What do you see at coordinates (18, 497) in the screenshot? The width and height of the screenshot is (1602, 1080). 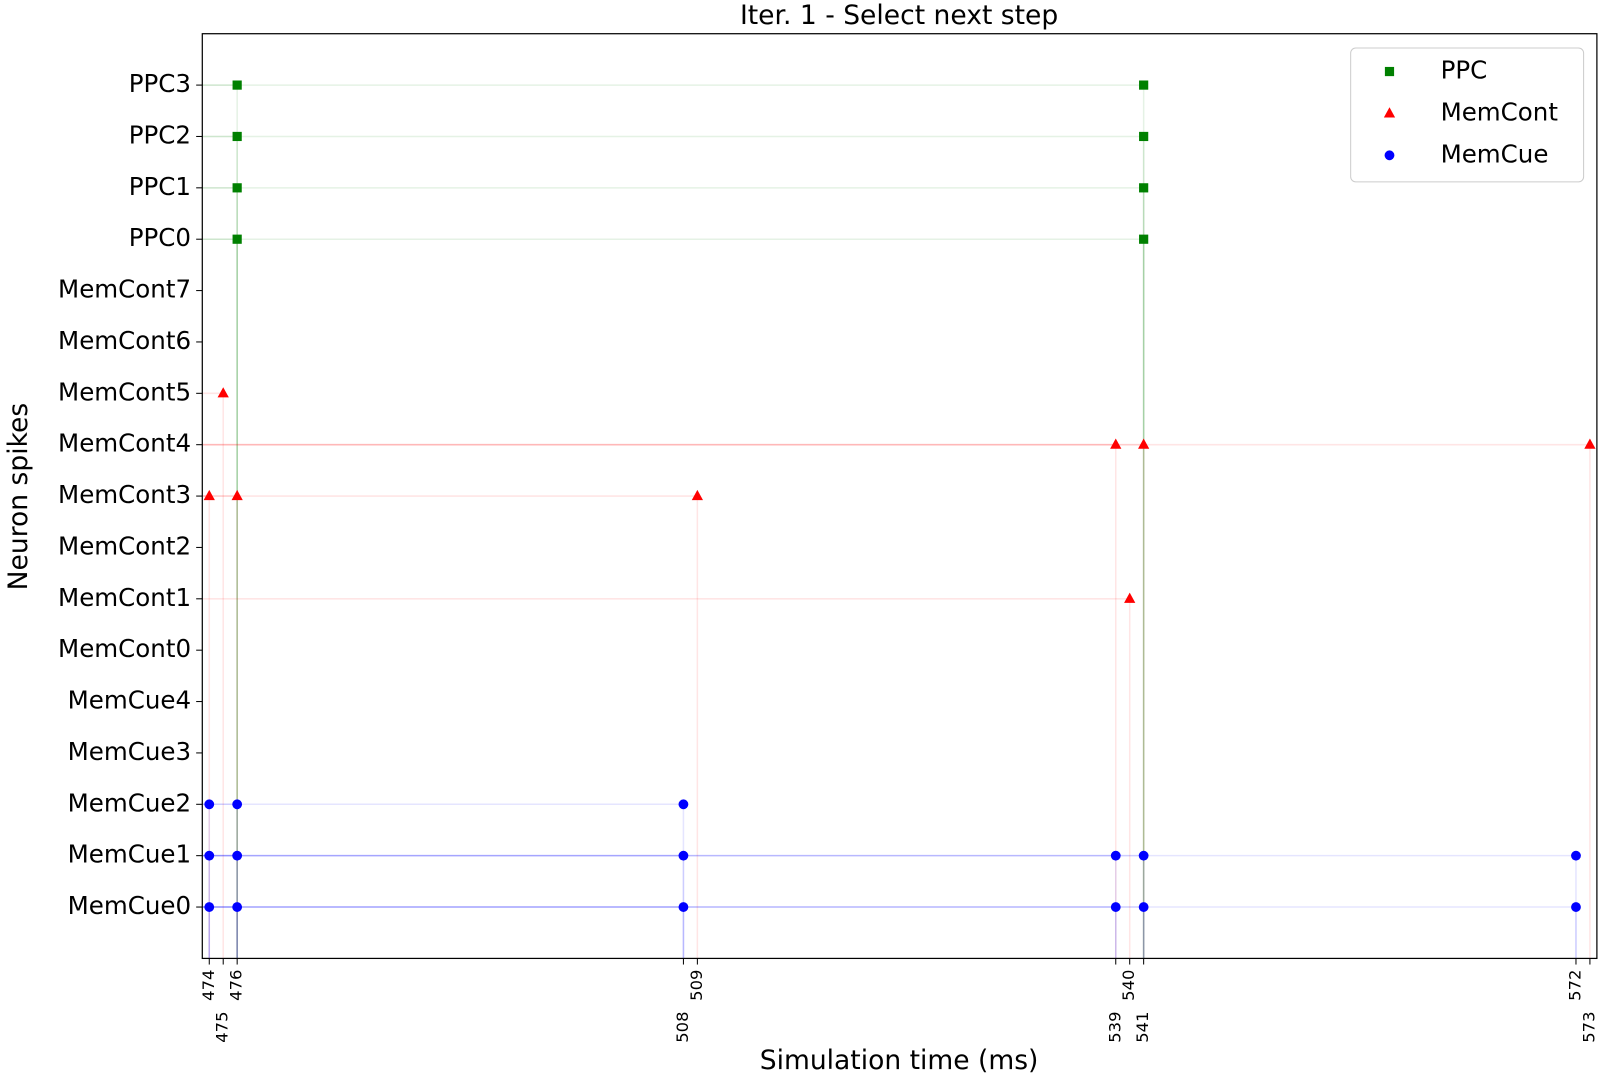 I see `y-axis-label: Neuron spikes` at bounding box center [18, 497].